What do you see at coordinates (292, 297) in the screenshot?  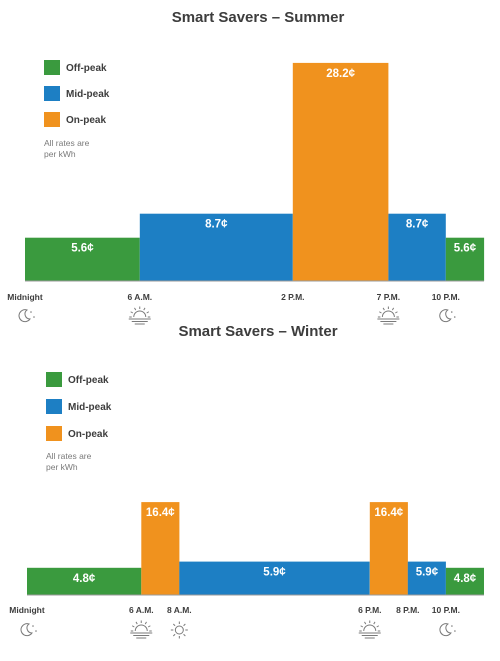 I see `tick-label: 2 P.M.` at bounding box center [292, 297].